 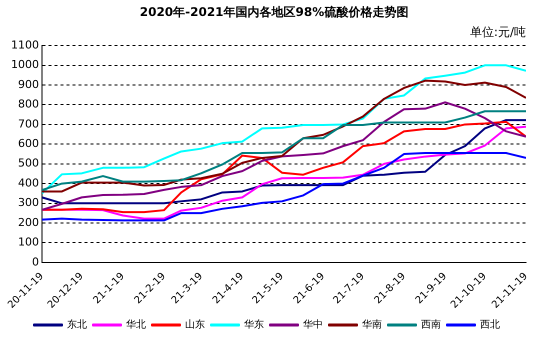 I want to click on legend-label: 东北, so click(x=77, y=324).